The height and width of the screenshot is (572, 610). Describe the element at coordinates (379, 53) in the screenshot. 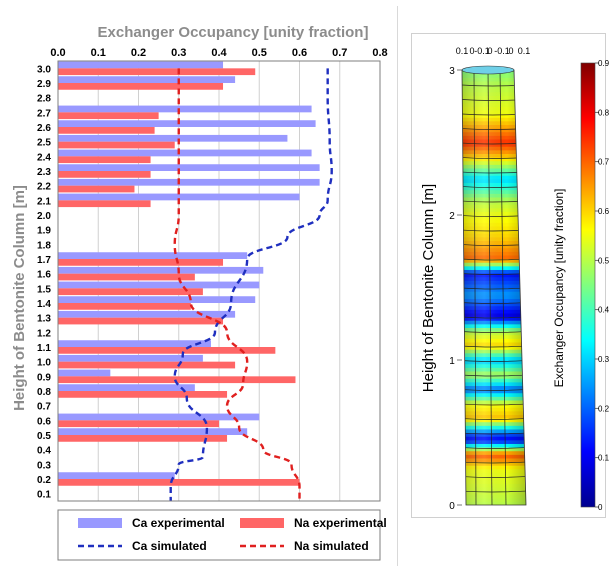

I see `x-tick-label: 0.8` at that location.